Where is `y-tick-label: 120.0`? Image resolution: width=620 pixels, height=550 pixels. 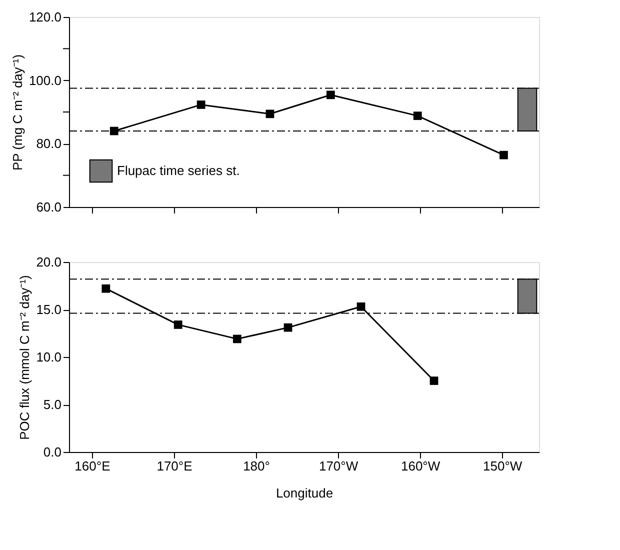 y-tick-label: 120.0 is located at coordinates (45, 17).